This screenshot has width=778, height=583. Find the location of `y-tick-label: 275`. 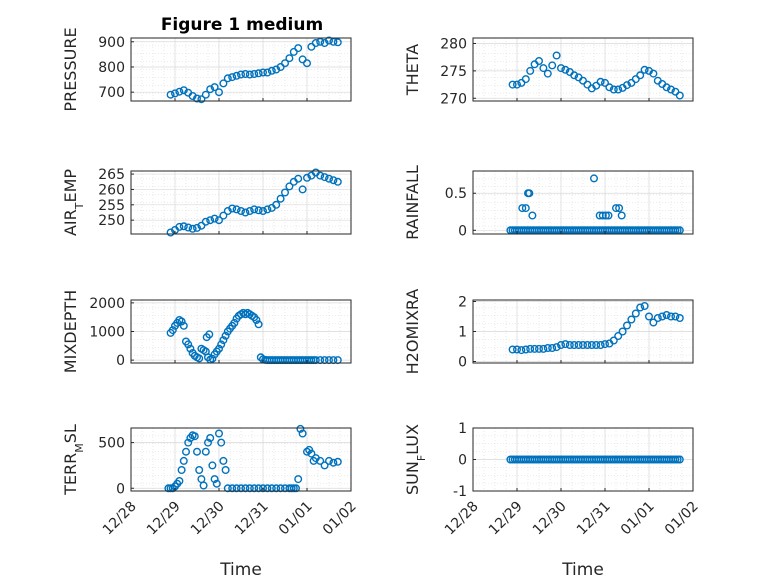

y-tick-label: 275 is located at coordinates (453, 72).